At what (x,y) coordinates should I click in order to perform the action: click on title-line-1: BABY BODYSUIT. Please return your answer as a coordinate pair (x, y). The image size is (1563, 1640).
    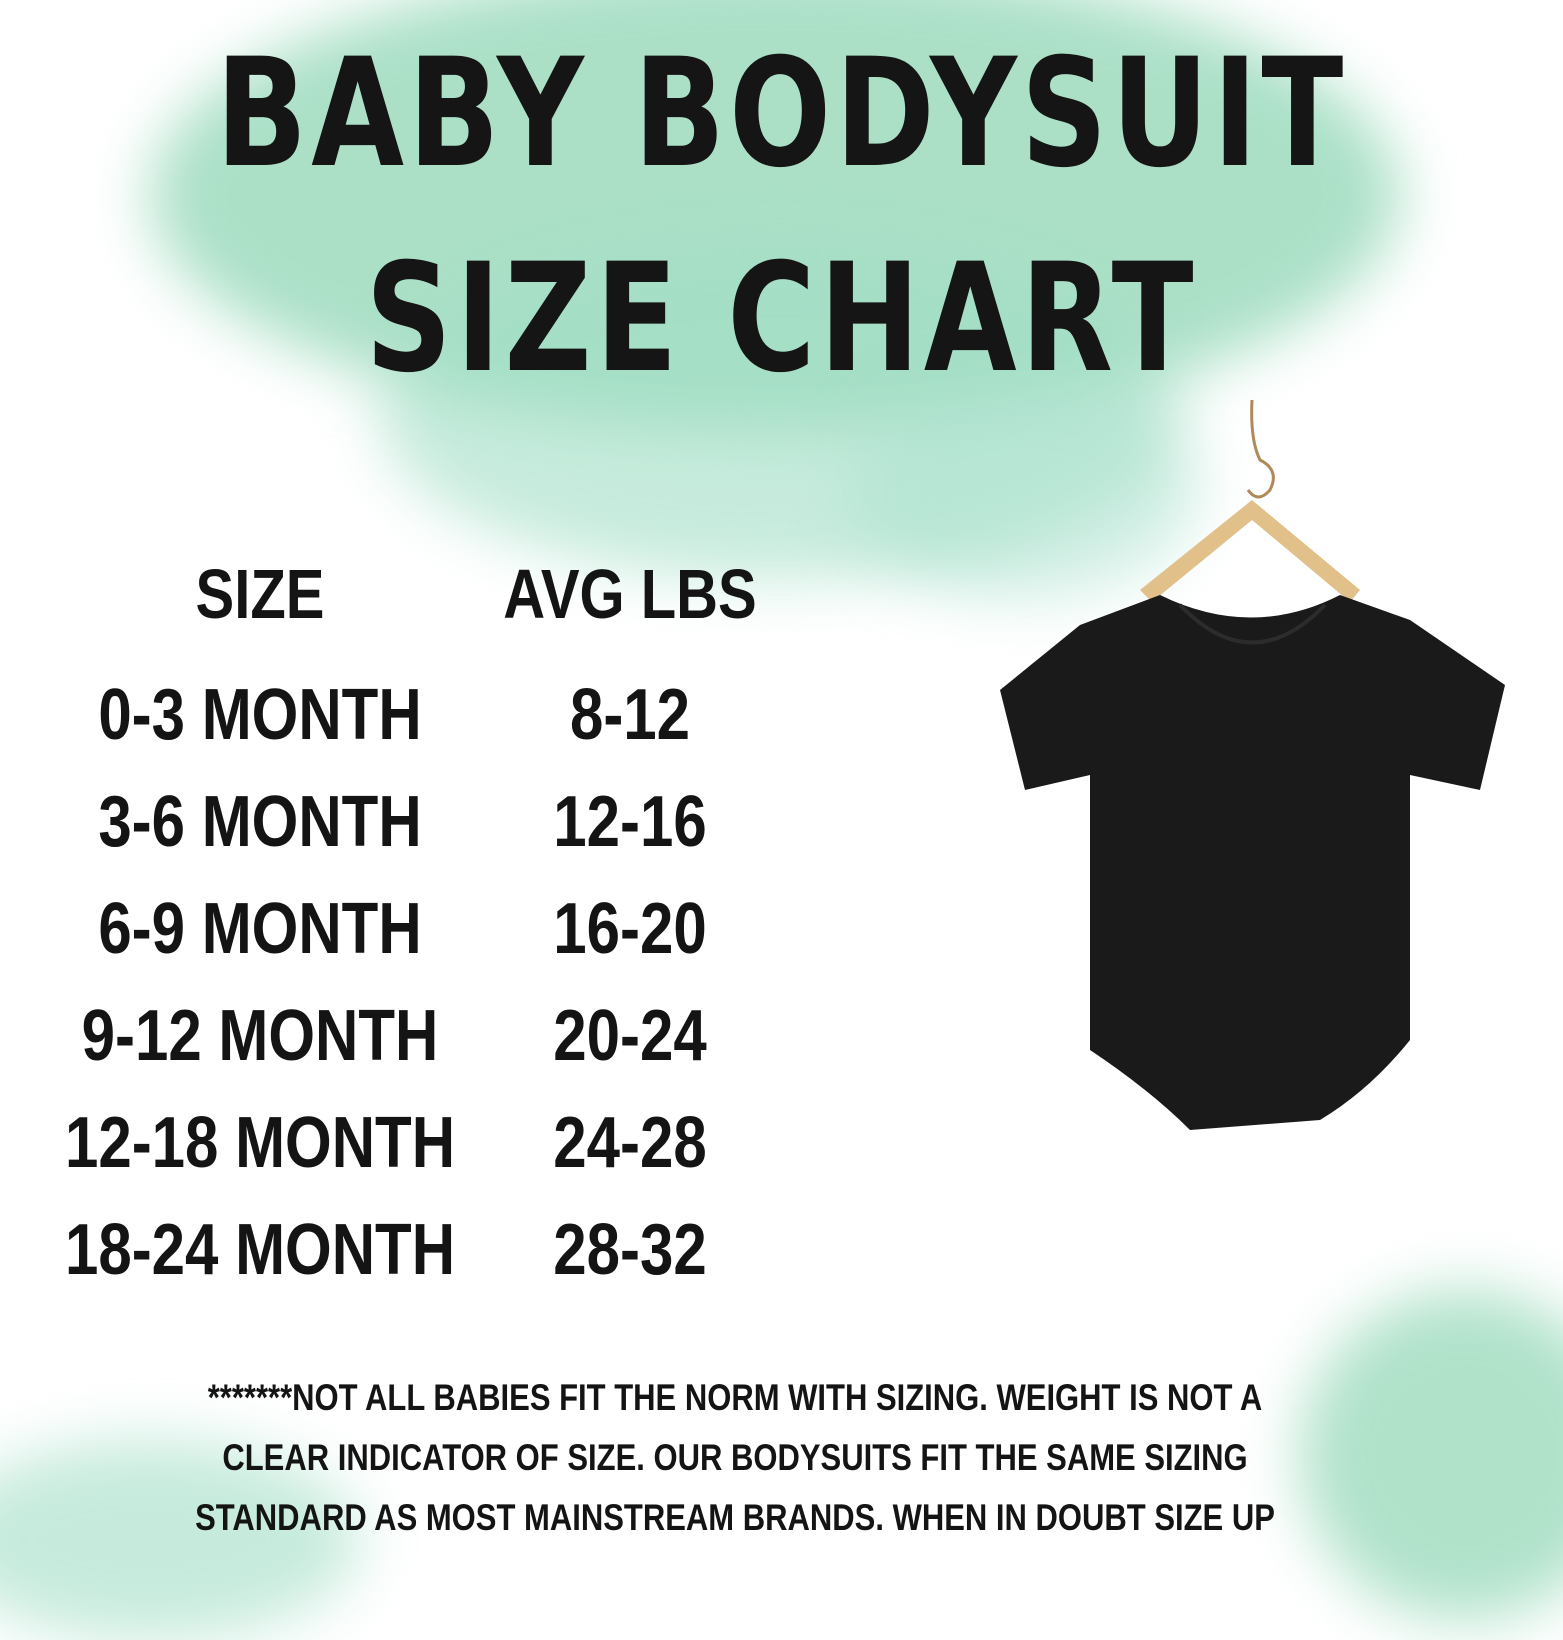
    Looking at the image, I should click on (781, 114).